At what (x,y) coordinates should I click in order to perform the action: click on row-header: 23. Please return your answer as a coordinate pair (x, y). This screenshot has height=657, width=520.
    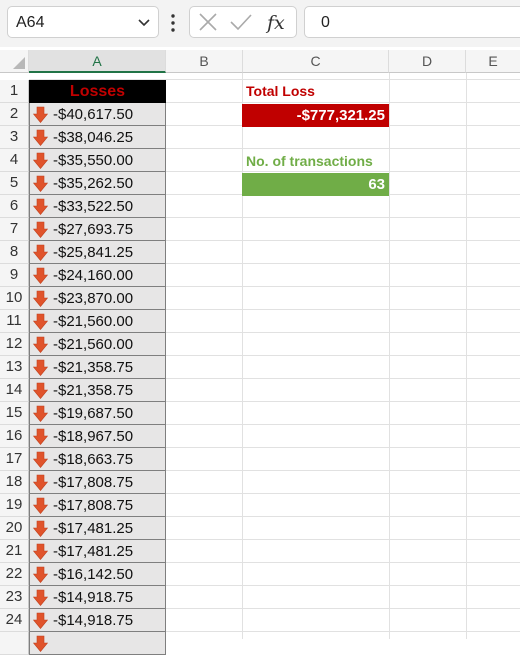
    Looking at the image, I should click on (14, 597).